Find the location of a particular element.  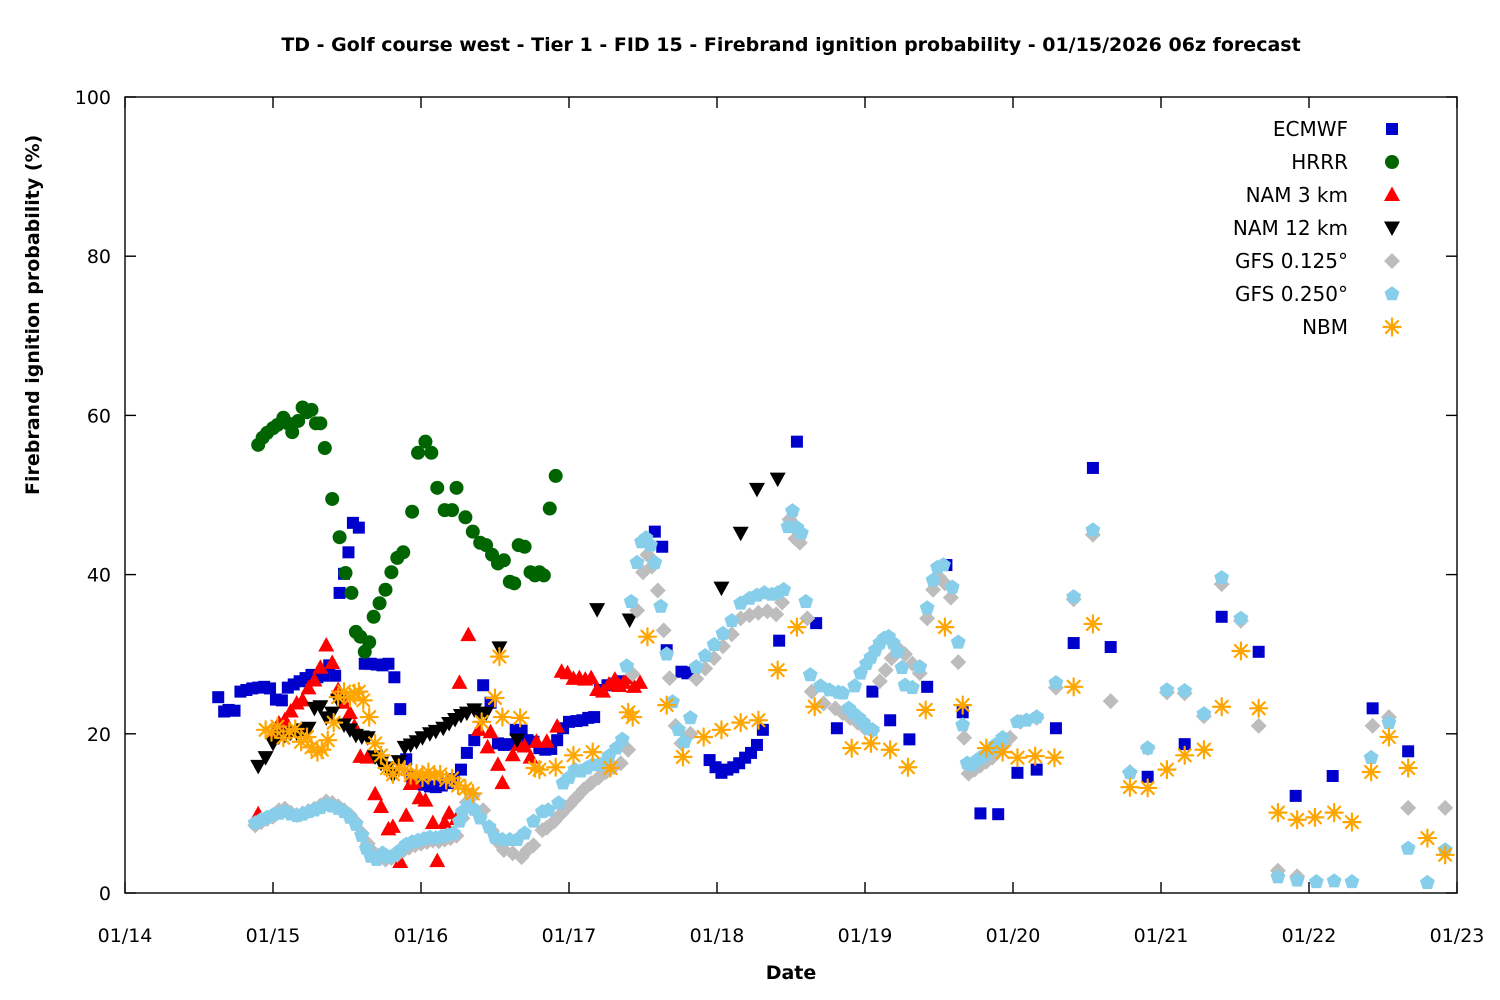

legend-label-gfs-0-250-: GFS 0.250° is located at coordinates (1291, 294).